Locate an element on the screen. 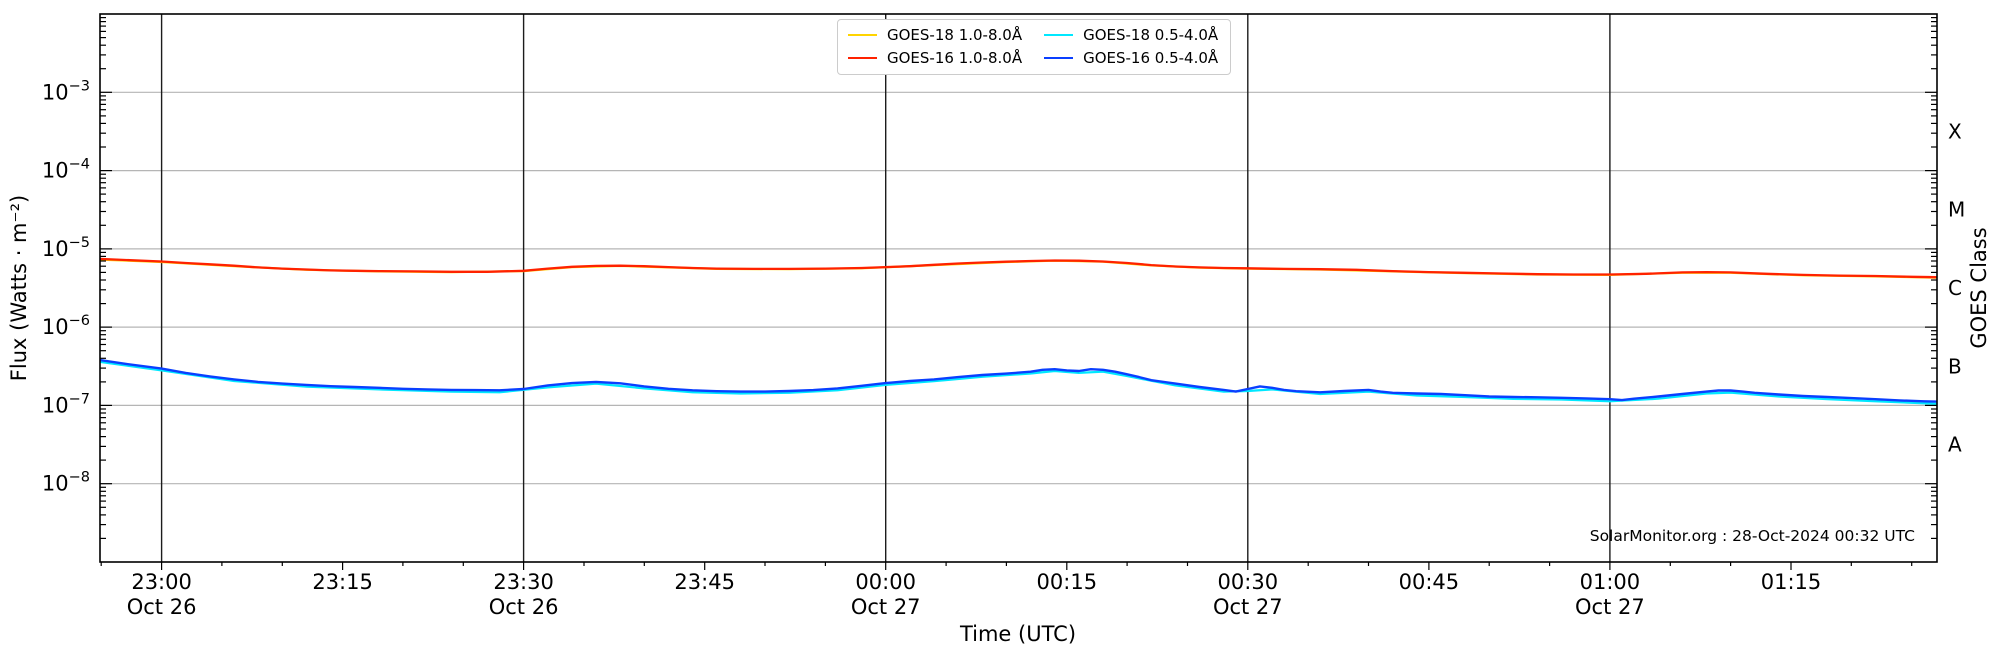 The image size is (2000, 650). x-tick-label: 00:15 is located at coordinates (1067, 582).